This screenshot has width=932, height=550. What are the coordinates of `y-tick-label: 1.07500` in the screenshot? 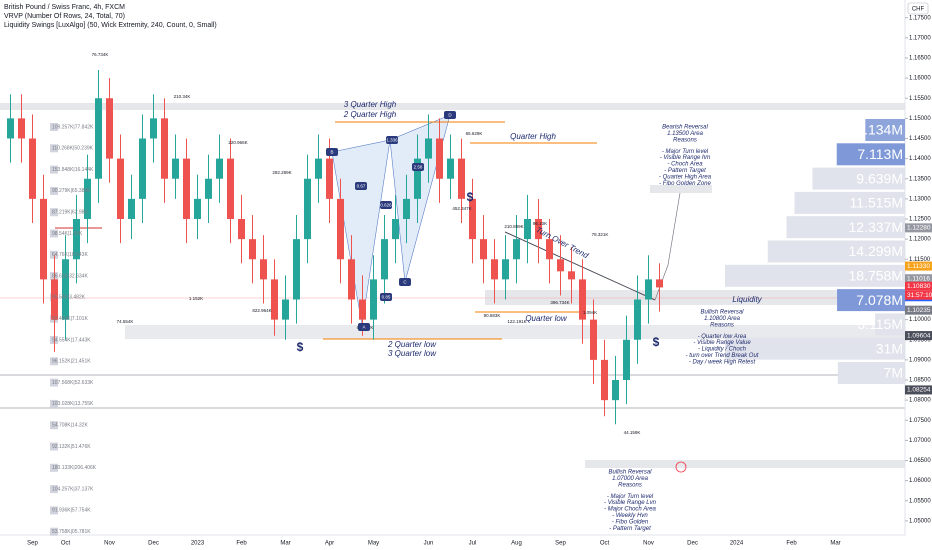 It's located at (920, 421).